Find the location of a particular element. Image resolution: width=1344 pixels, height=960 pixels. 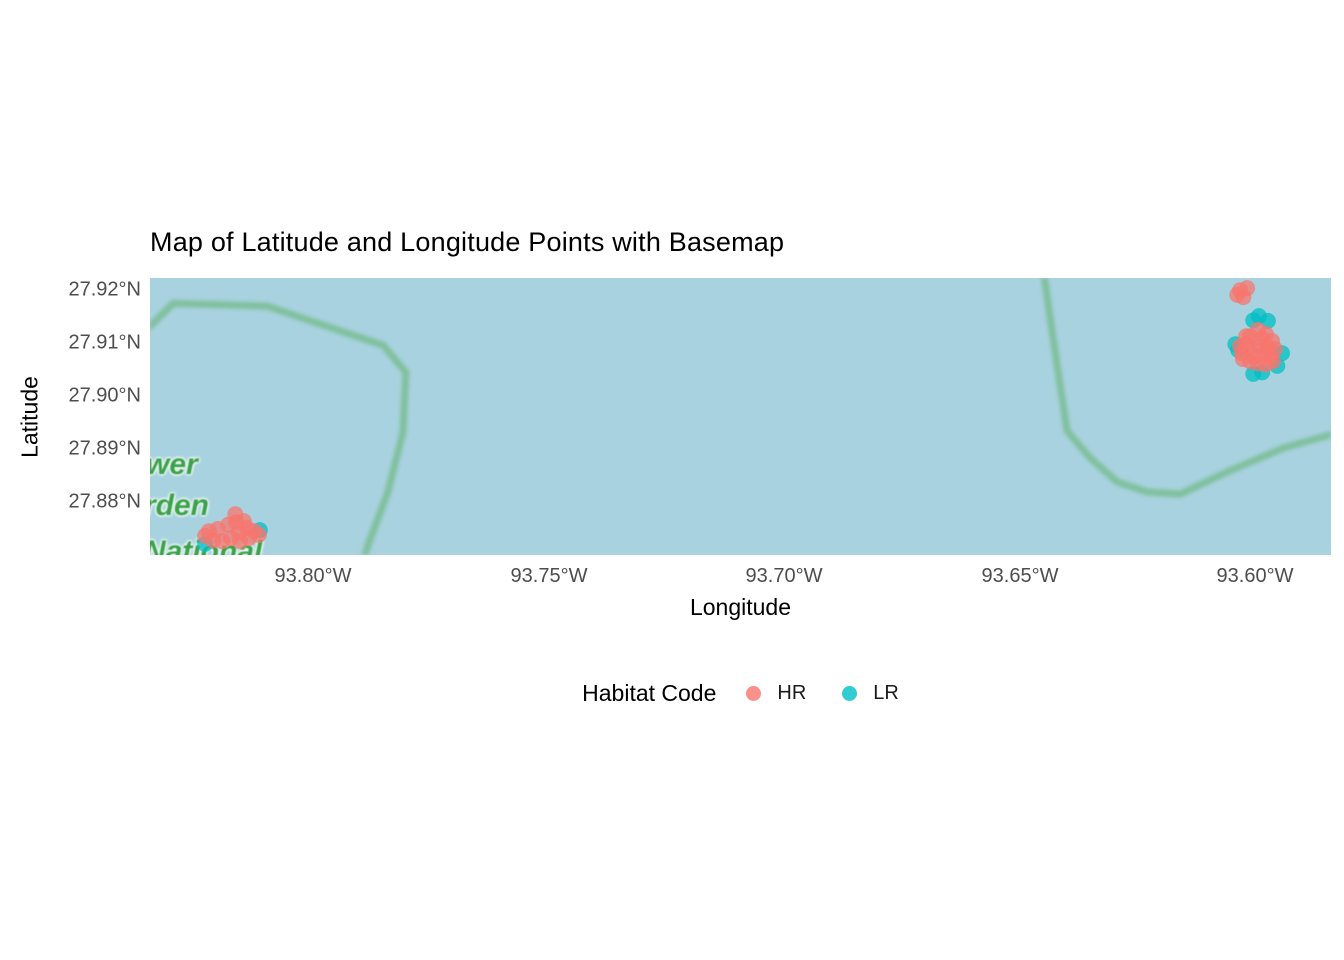

y-tick-label: 27.90°N is located at coordinates (105, 395).